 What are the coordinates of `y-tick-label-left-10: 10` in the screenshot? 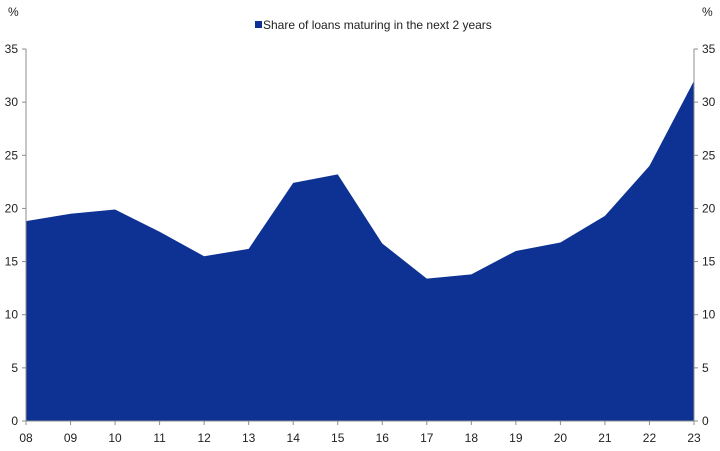 It's located at (12, 315).